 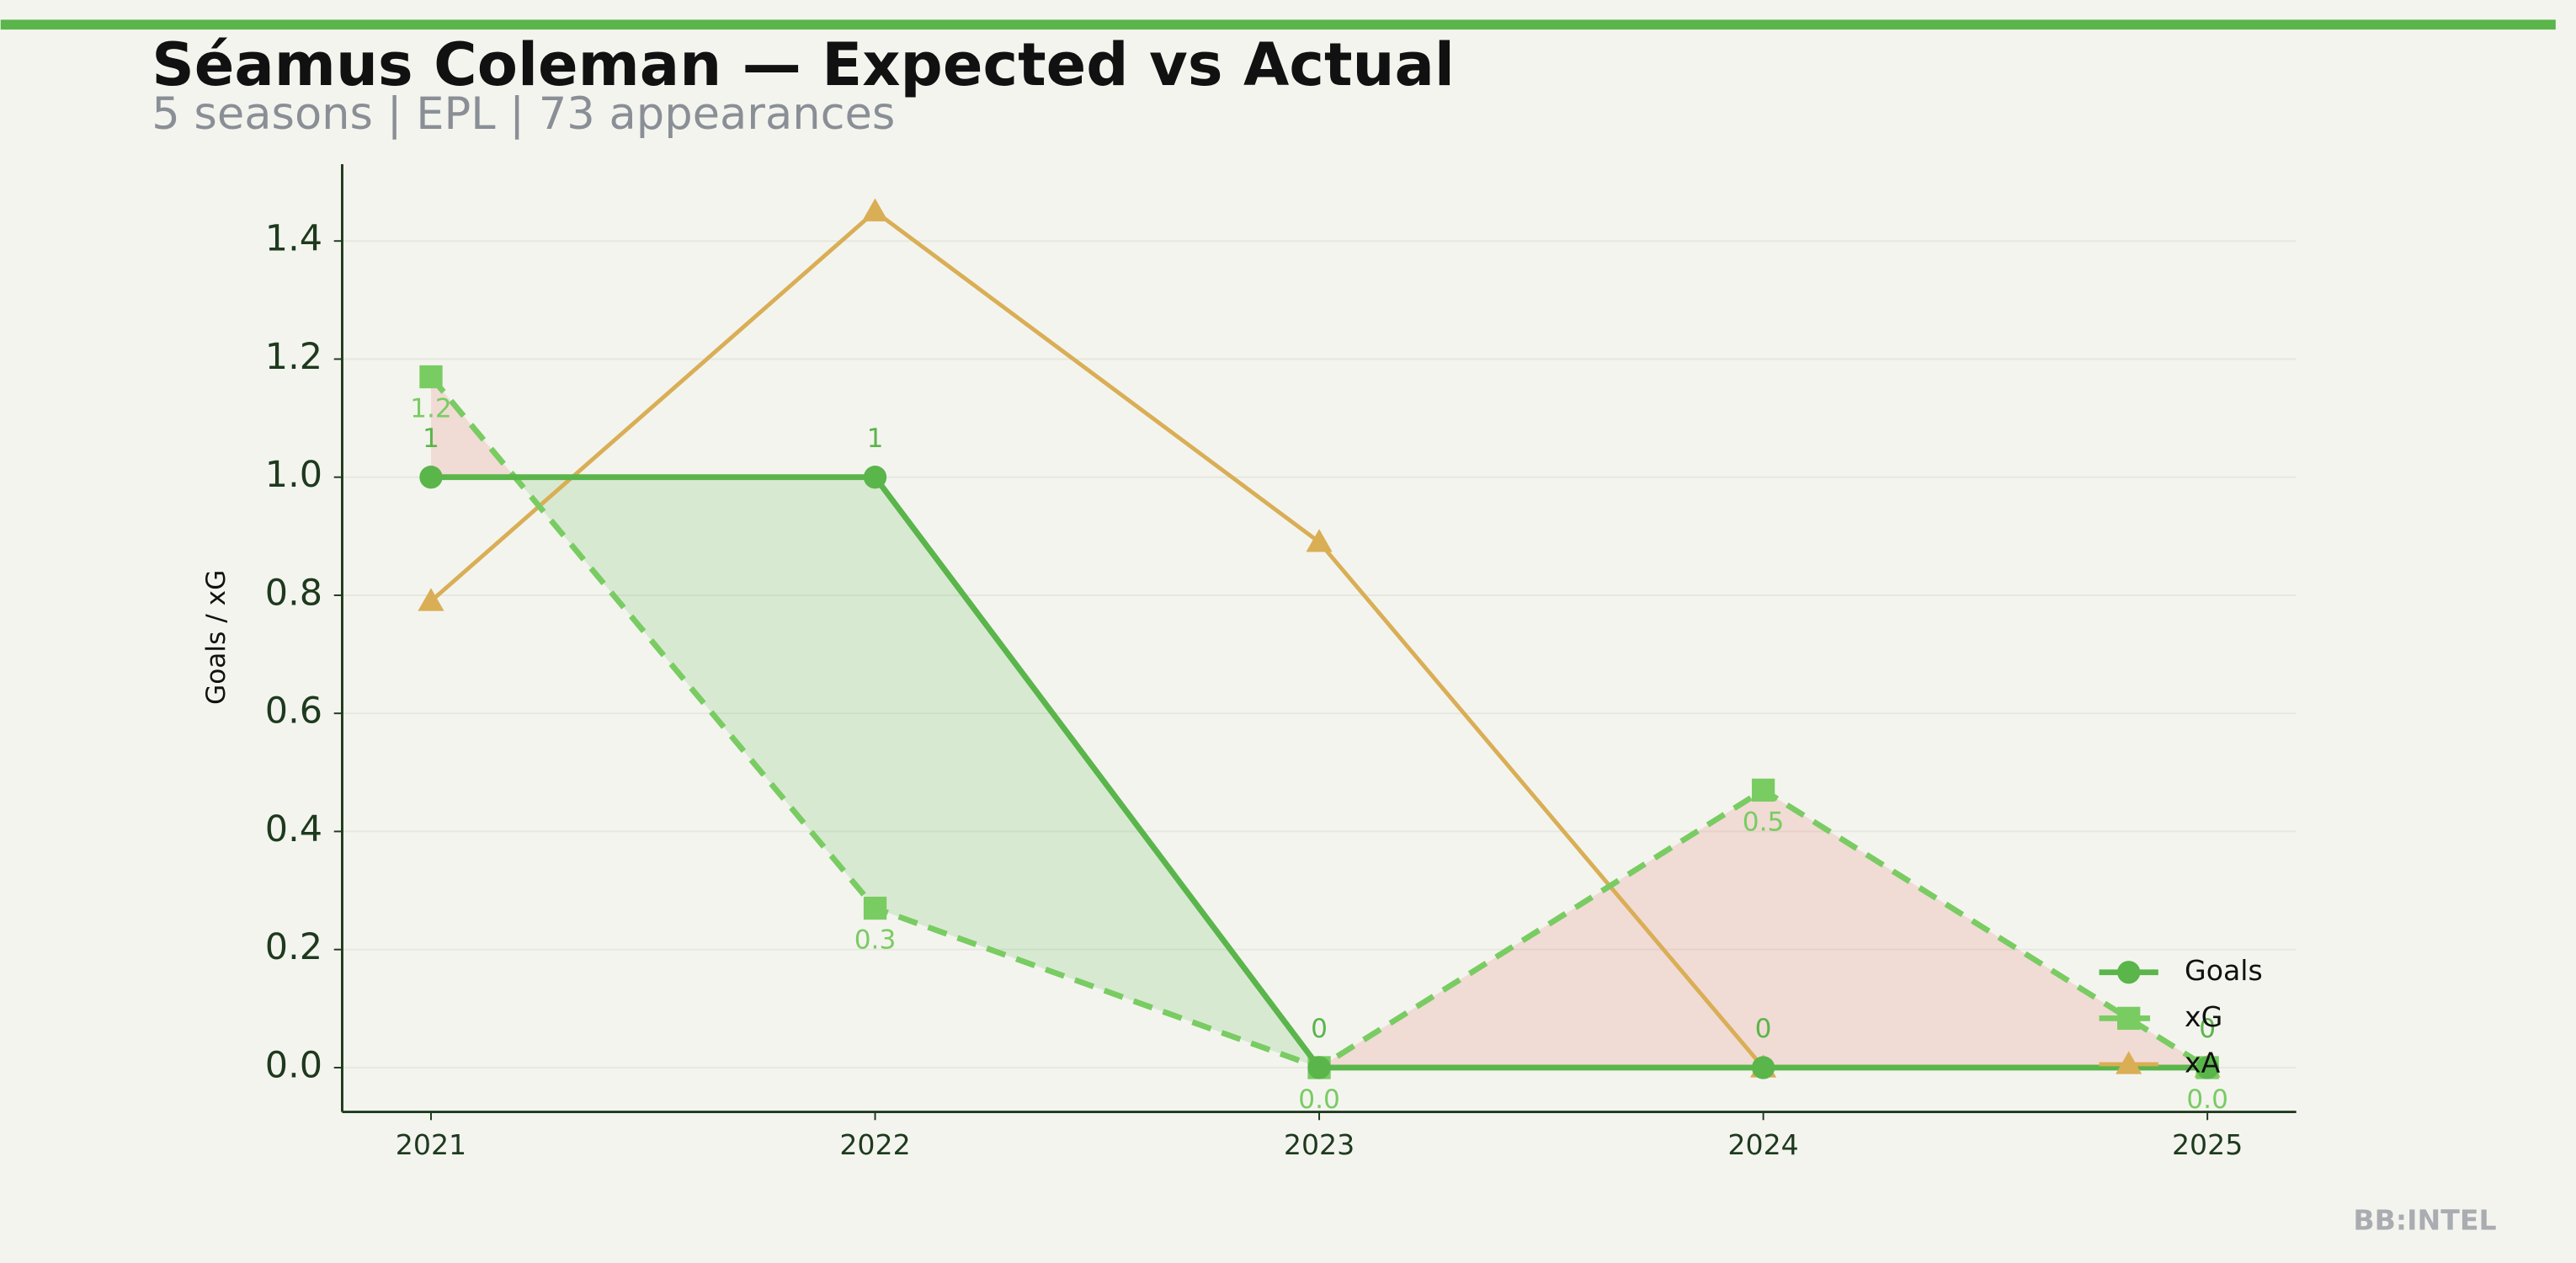 What do you see at coordinates (294, 947) in the screenshot?
I see `y-tick-label: 0.2` at bounding box center [294, 947].